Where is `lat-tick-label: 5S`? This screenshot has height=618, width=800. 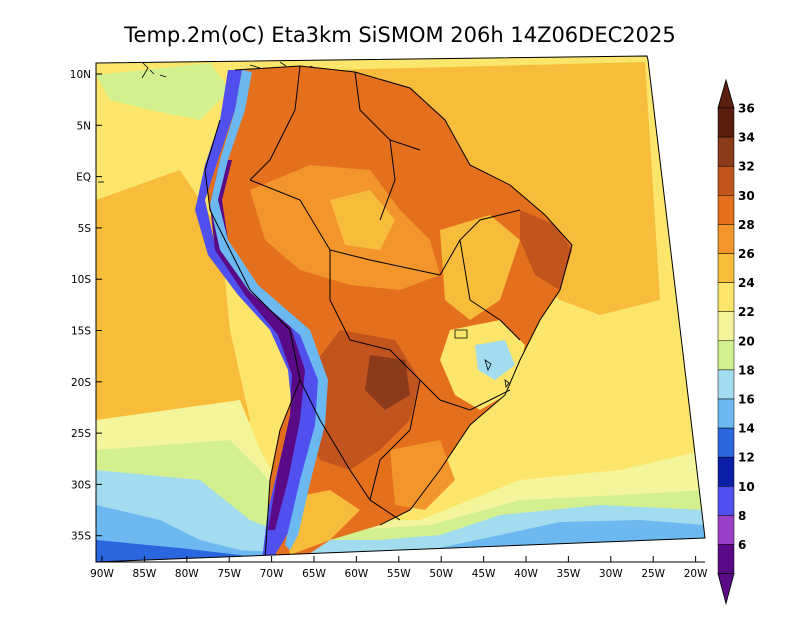 lat-tick-label: 5S is located at coordinates (85, 229).